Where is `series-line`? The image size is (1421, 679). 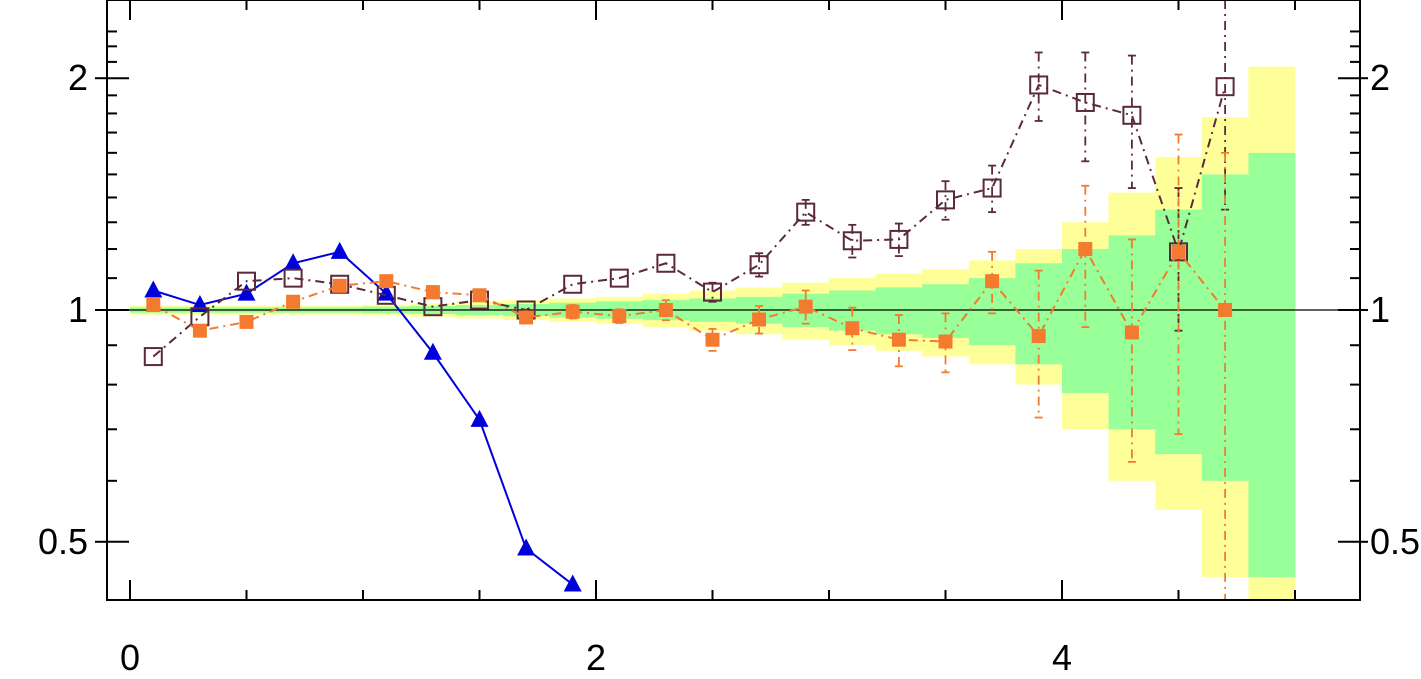 series-line is located at coordinates (689, 294).